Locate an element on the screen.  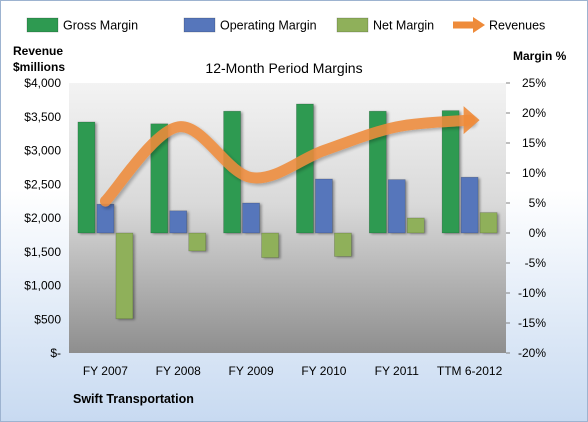
left-axis-tick-label: $500 is located at coordinates (47, 319).